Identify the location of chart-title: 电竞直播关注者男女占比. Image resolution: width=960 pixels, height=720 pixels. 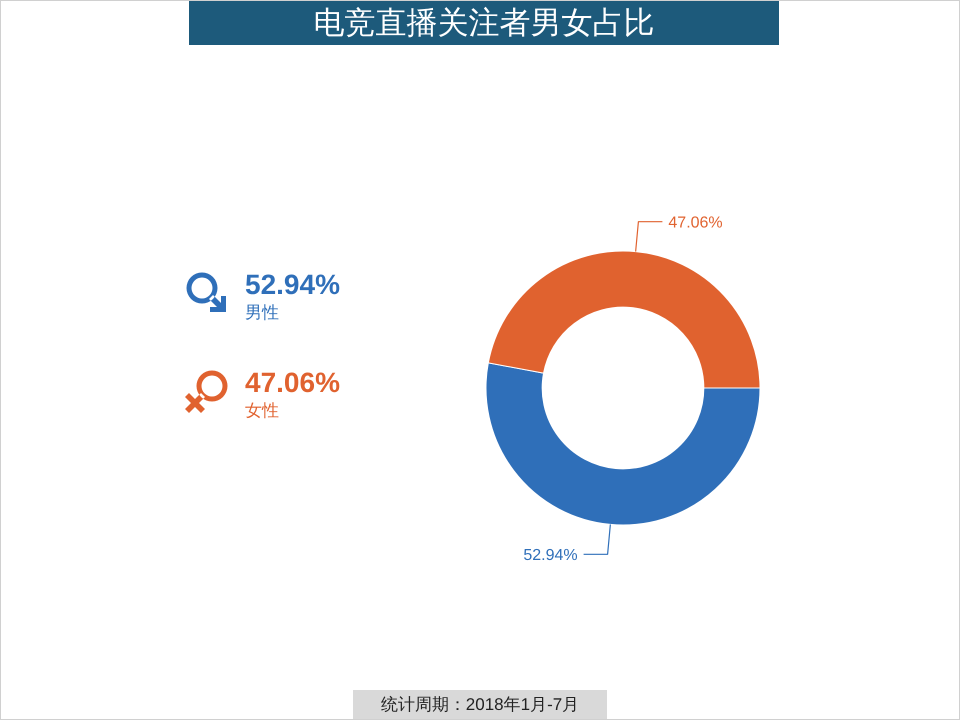
(484, 23).